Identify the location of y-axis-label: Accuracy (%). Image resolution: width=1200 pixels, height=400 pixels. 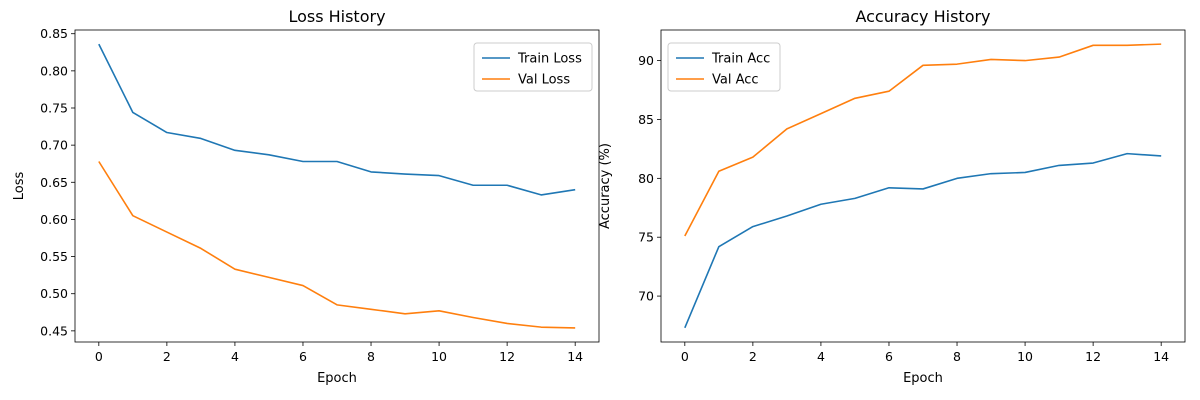
(605, 186).